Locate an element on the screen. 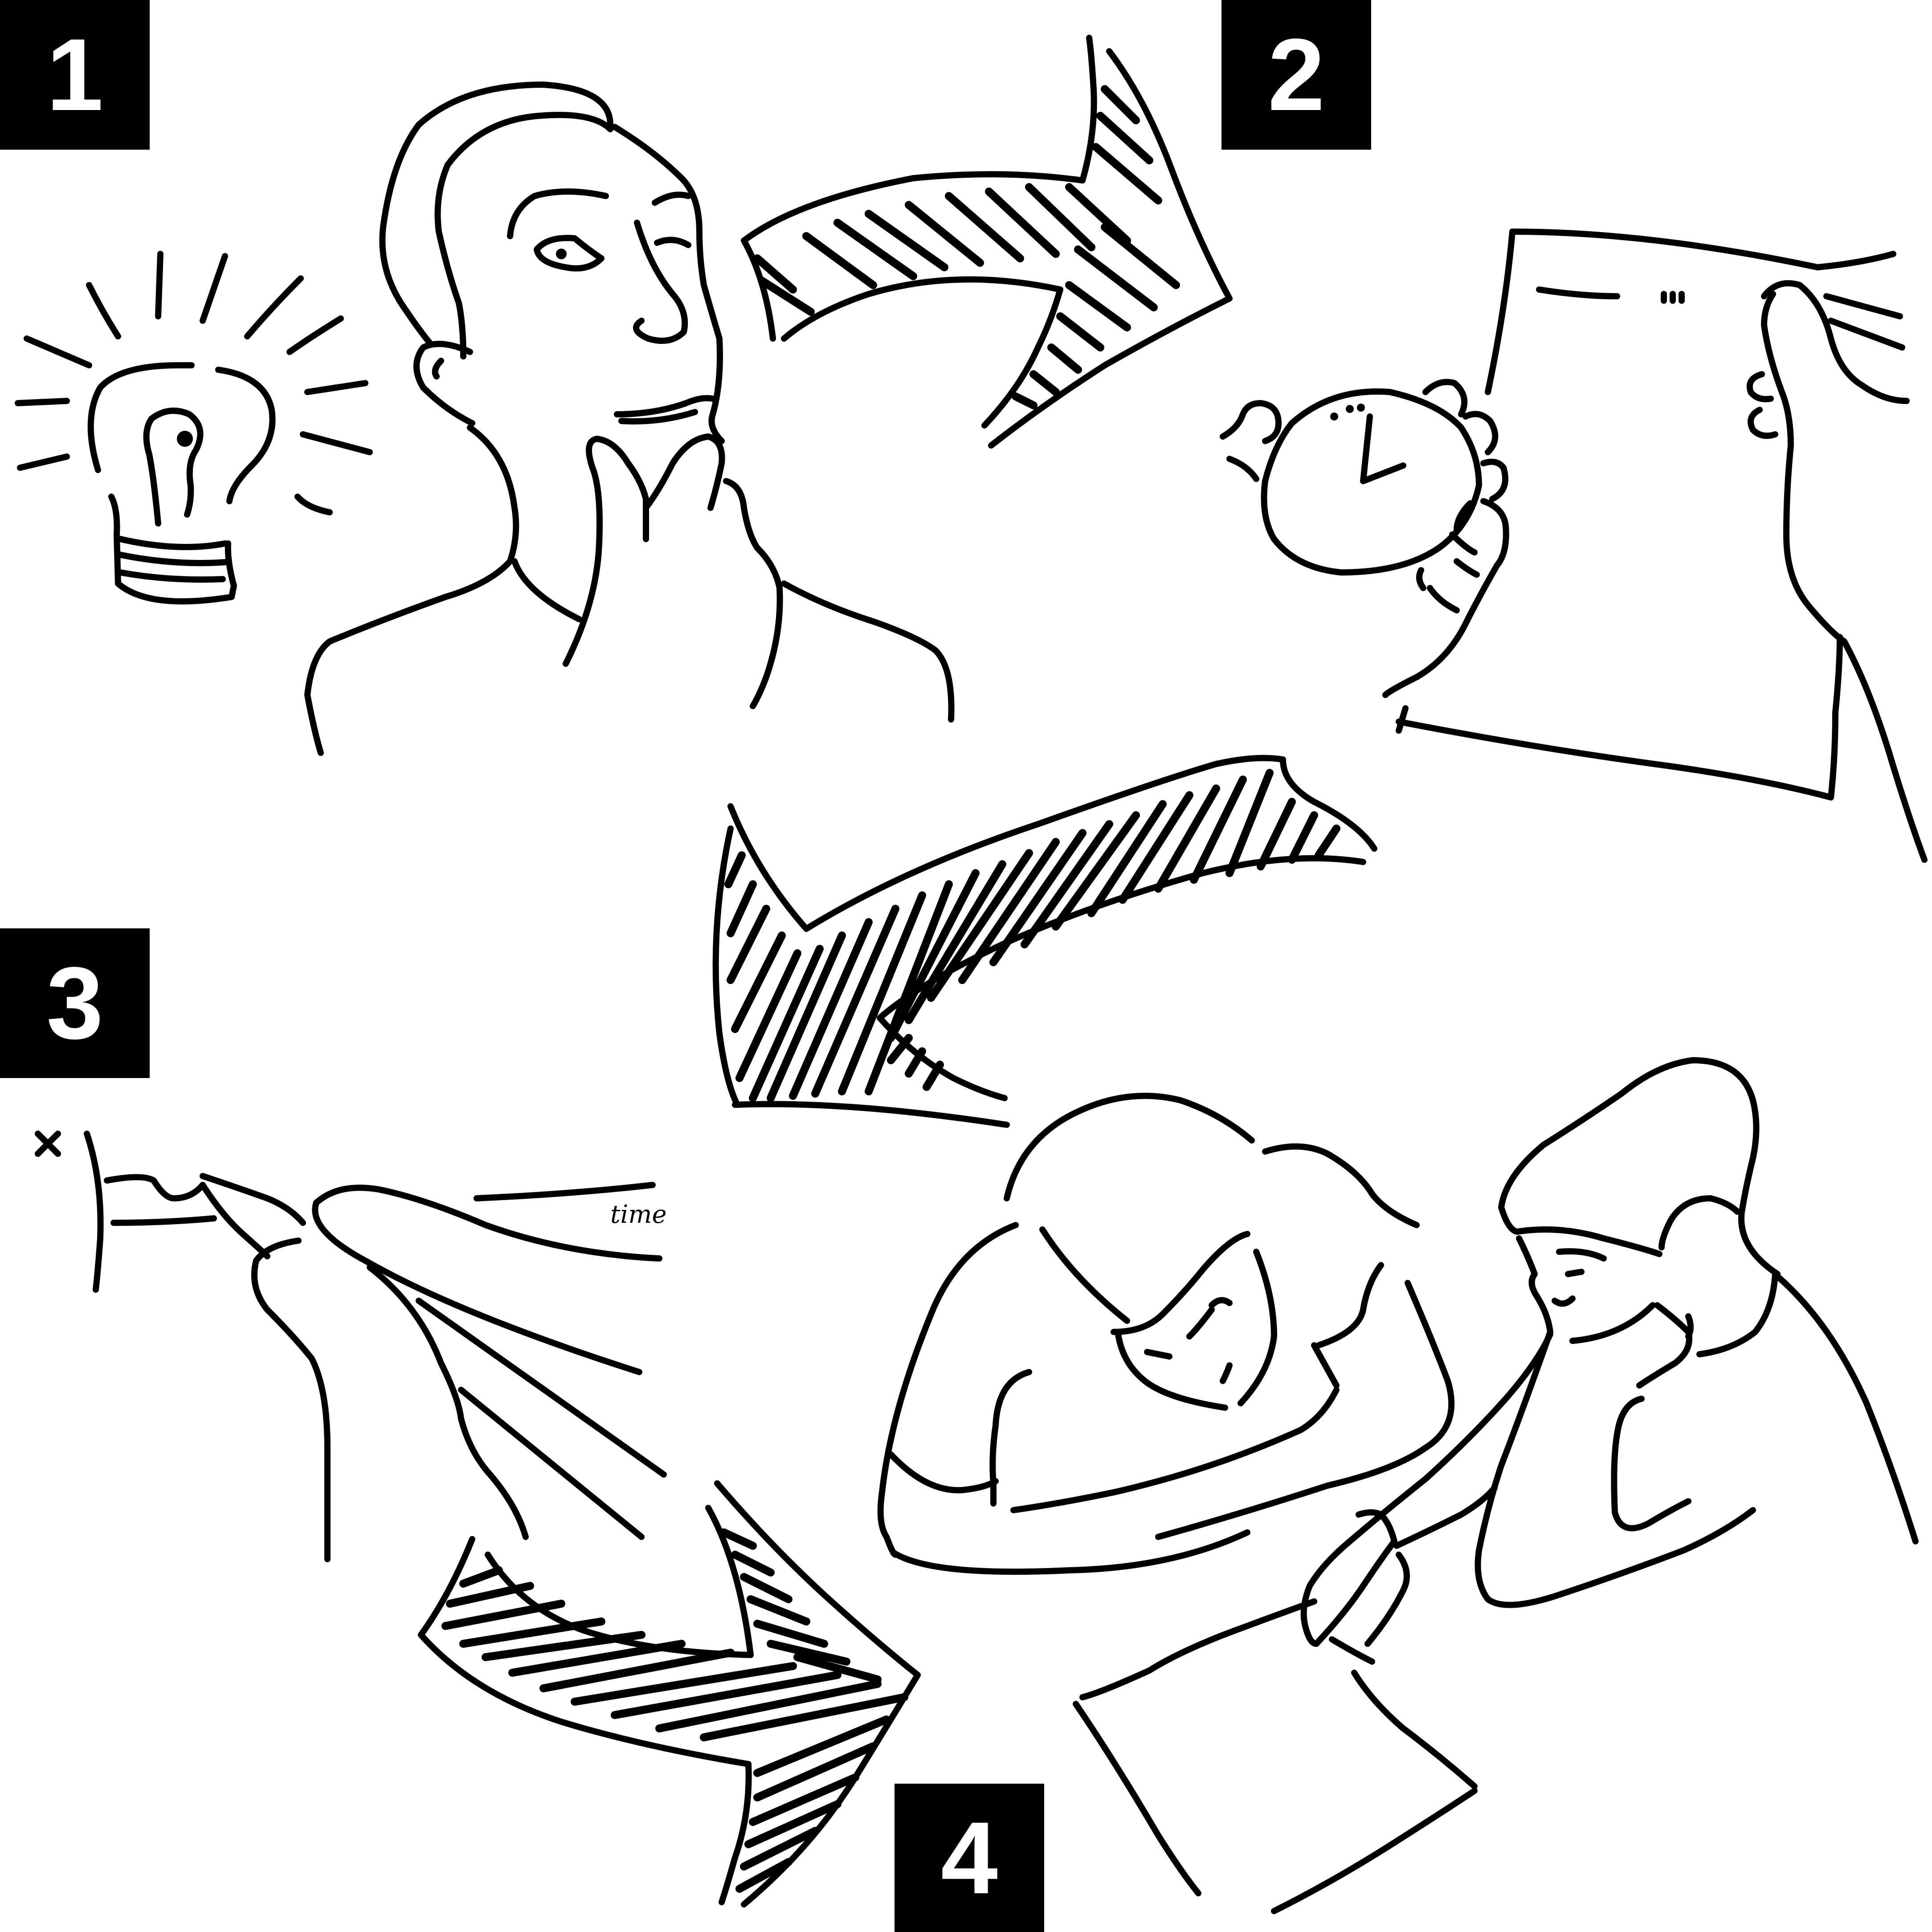 Image resolution: width=1932 pixels, height=1932 pixels. step-number-badge: 3 is located at coordinates (75, 1003).